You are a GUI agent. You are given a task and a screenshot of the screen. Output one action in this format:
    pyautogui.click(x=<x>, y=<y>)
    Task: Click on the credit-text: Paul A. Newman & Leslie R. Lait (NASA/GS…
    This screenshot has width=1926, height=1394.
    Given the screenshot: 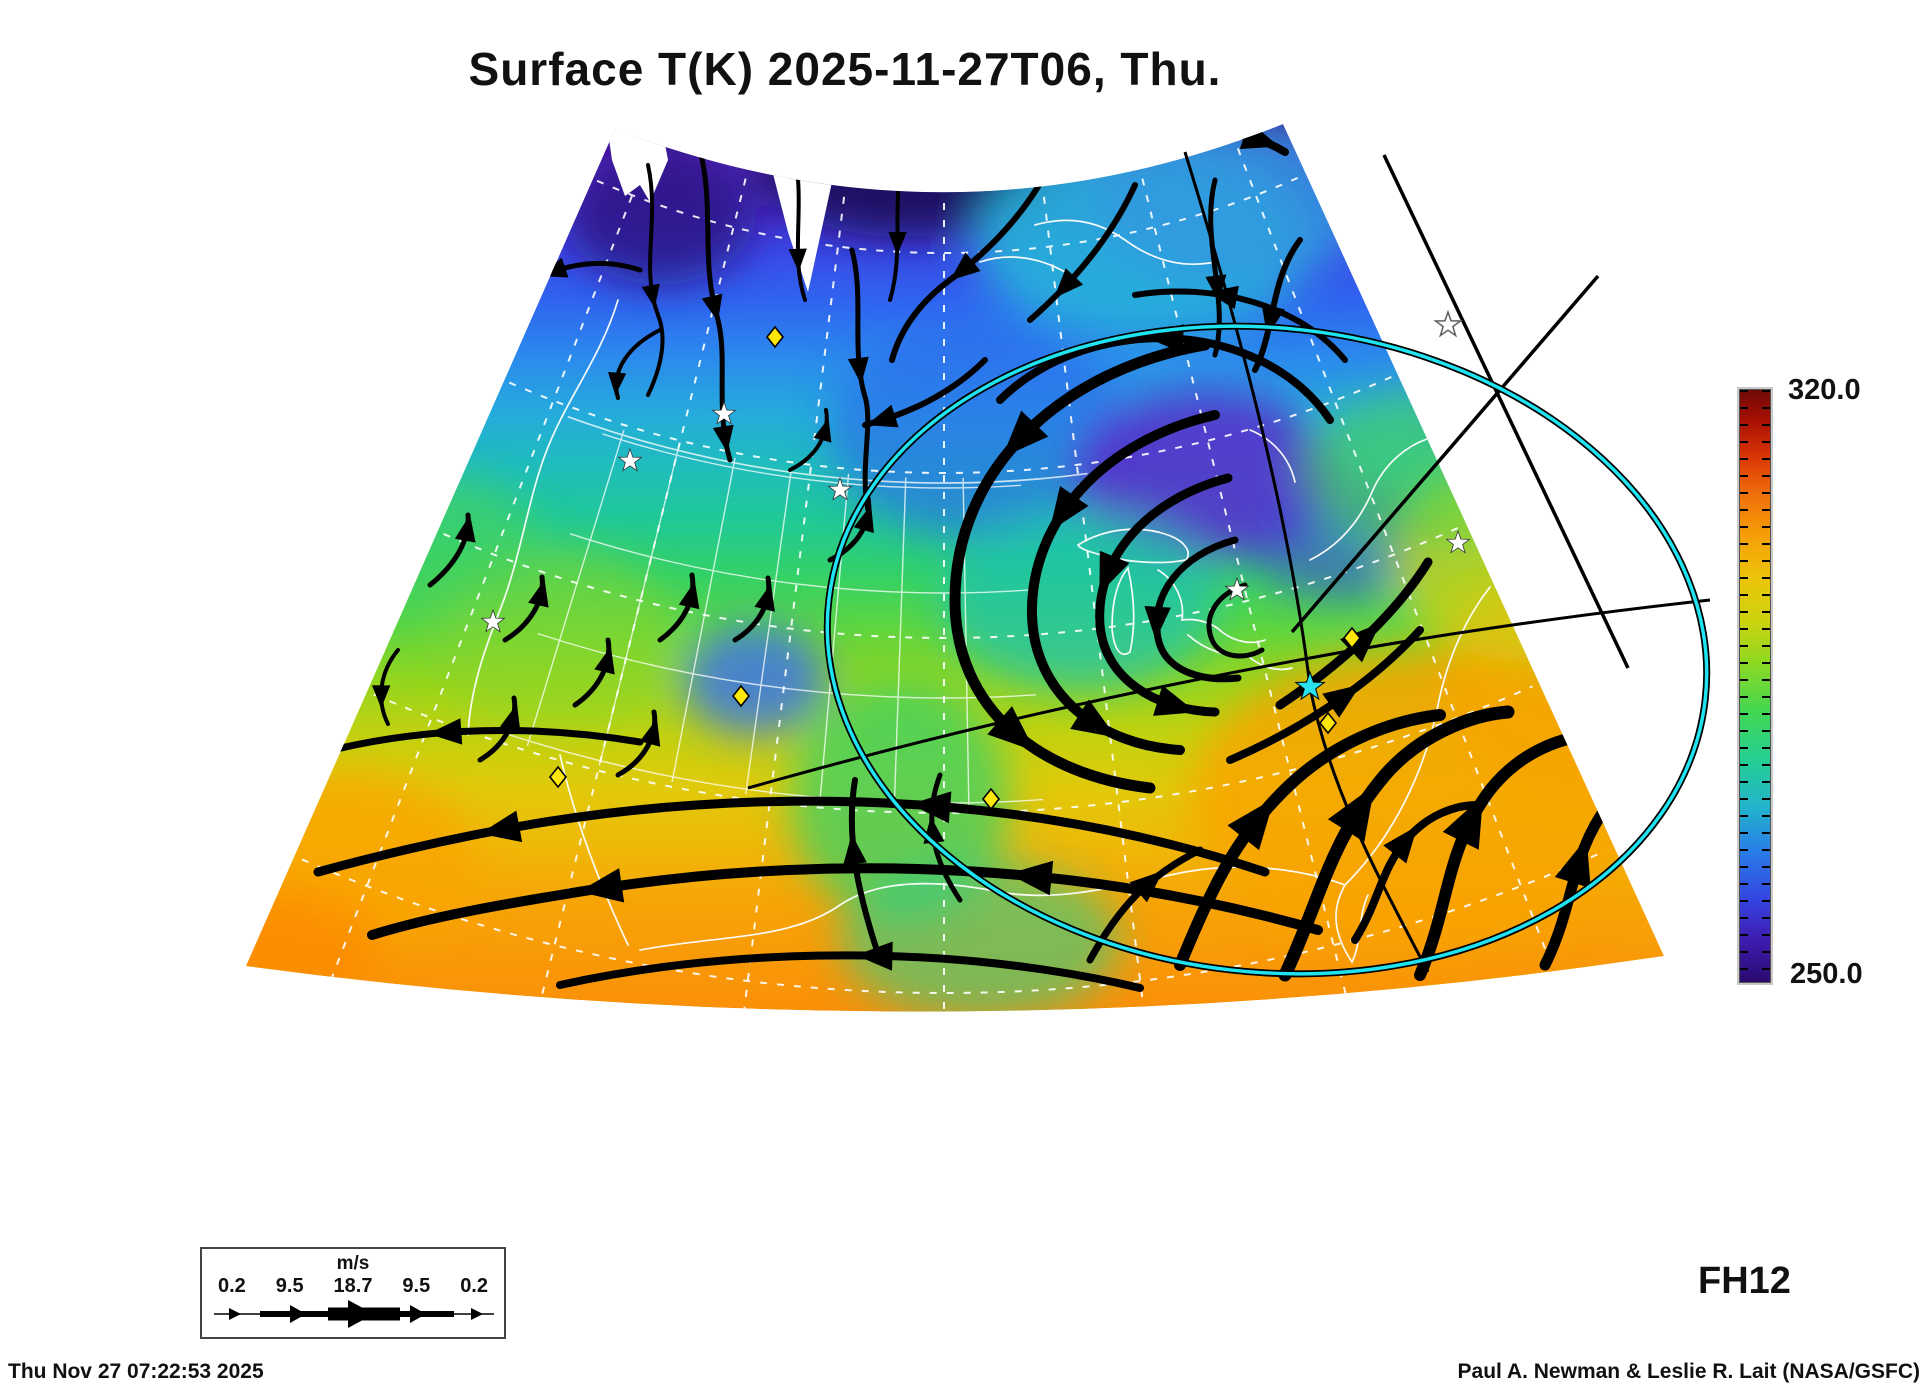 What is the action you would take?
    pyautogui.click(x=1688, y=1371)
    